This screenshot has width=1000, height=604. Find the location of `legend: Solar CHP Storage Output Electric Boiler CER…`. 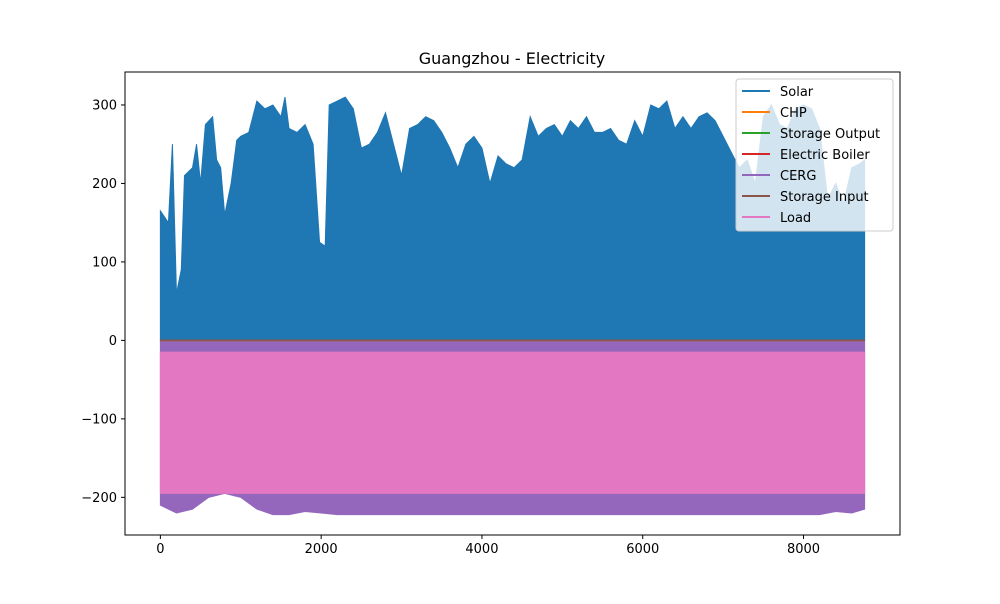

legend: Solar CHP Storage Output Electric Boiler CER… is located at coordinates (814, 155).